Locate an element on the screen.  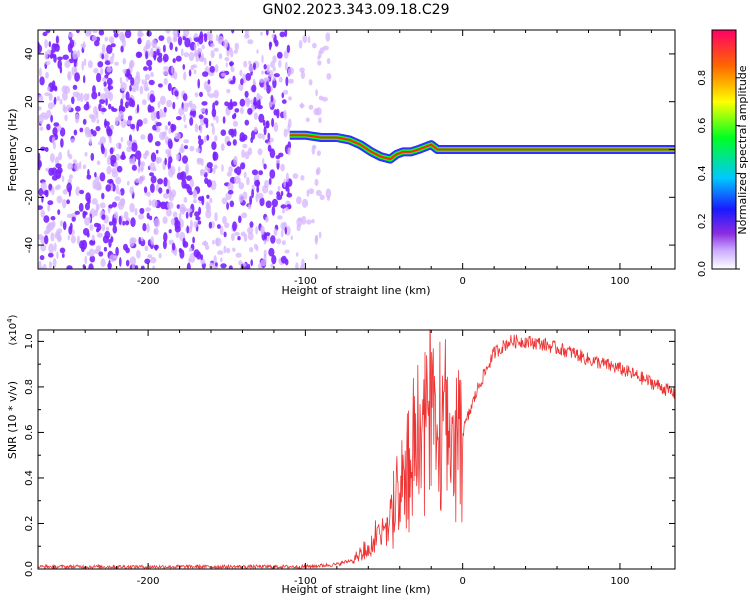
colorbar-tick-label: 0.2 is located at coordinates (702, 221).